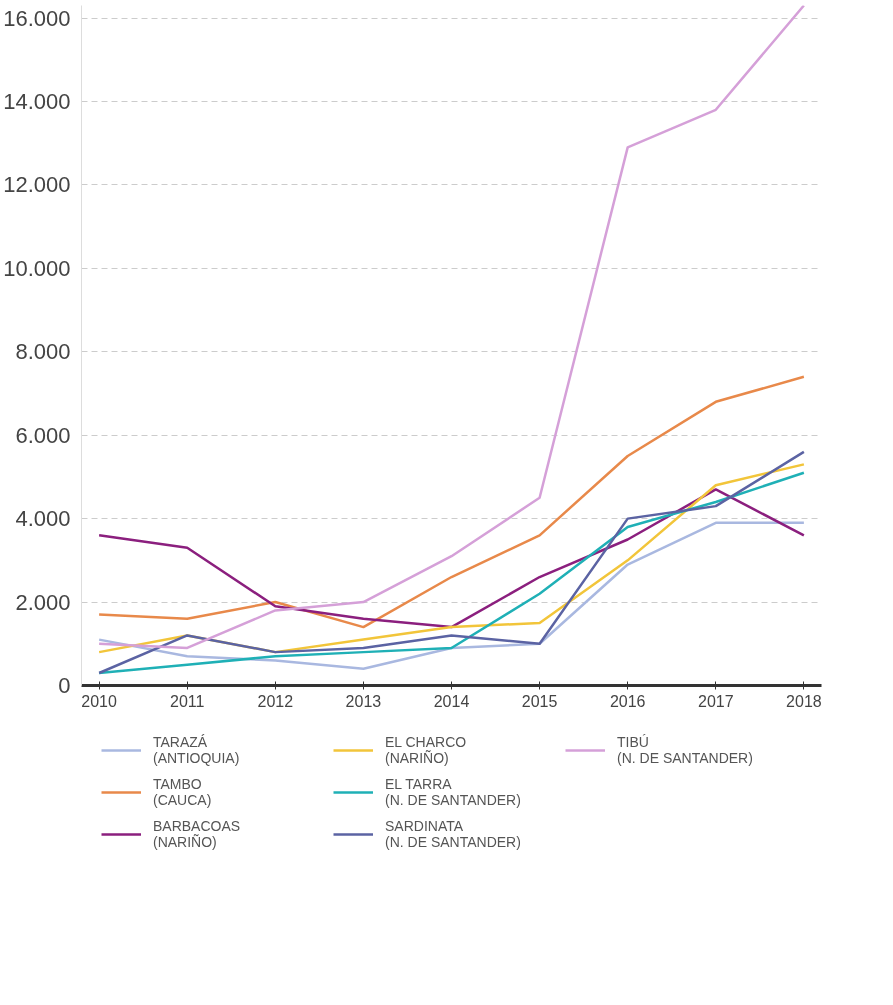 This screenshot has width=893, height=1005. I want to click on x-tick-label: 2010, so click(99, 701).